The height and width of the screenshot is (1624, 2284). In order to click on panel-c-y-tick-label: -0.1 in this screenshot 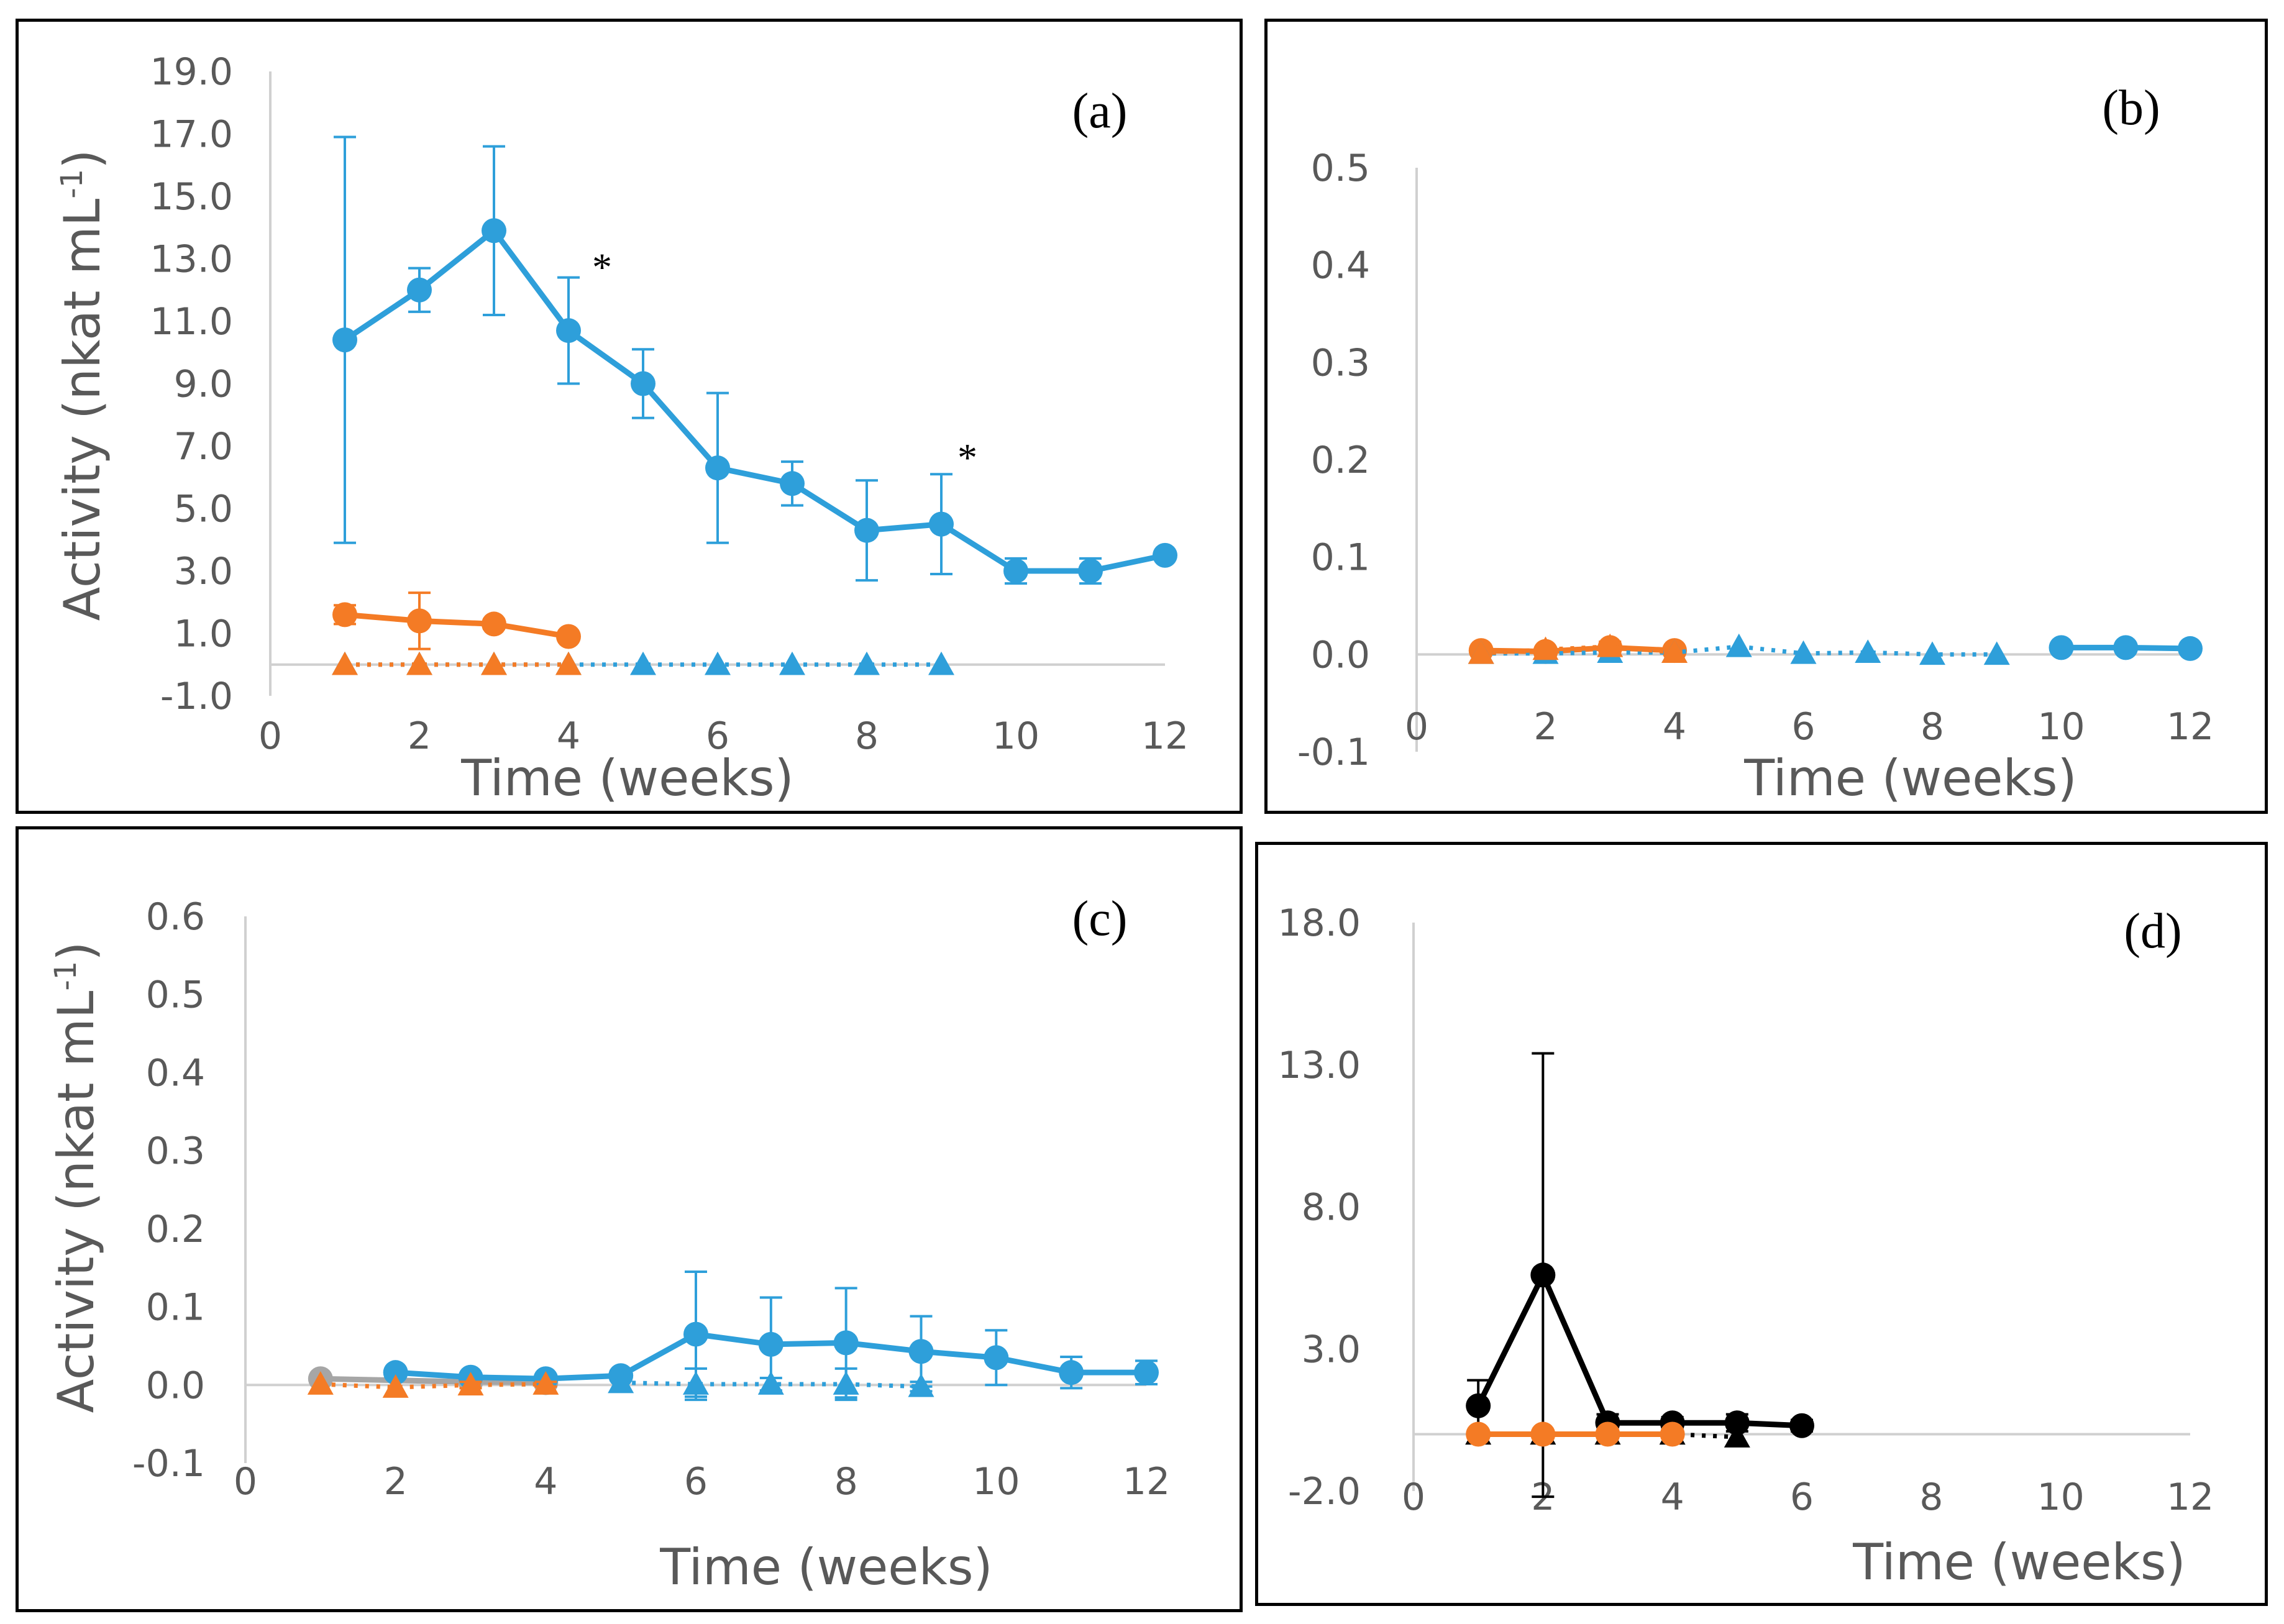, I will do `click(168, 1463)`.